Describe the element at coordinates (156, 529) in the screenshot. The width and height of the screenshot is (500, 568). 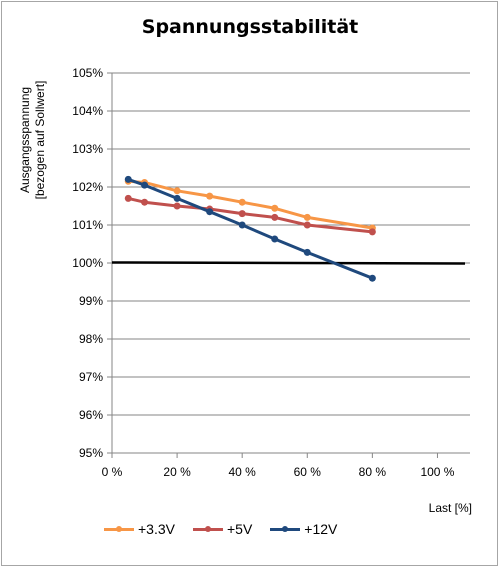
I see `legend-label: +3.3V` at that location.